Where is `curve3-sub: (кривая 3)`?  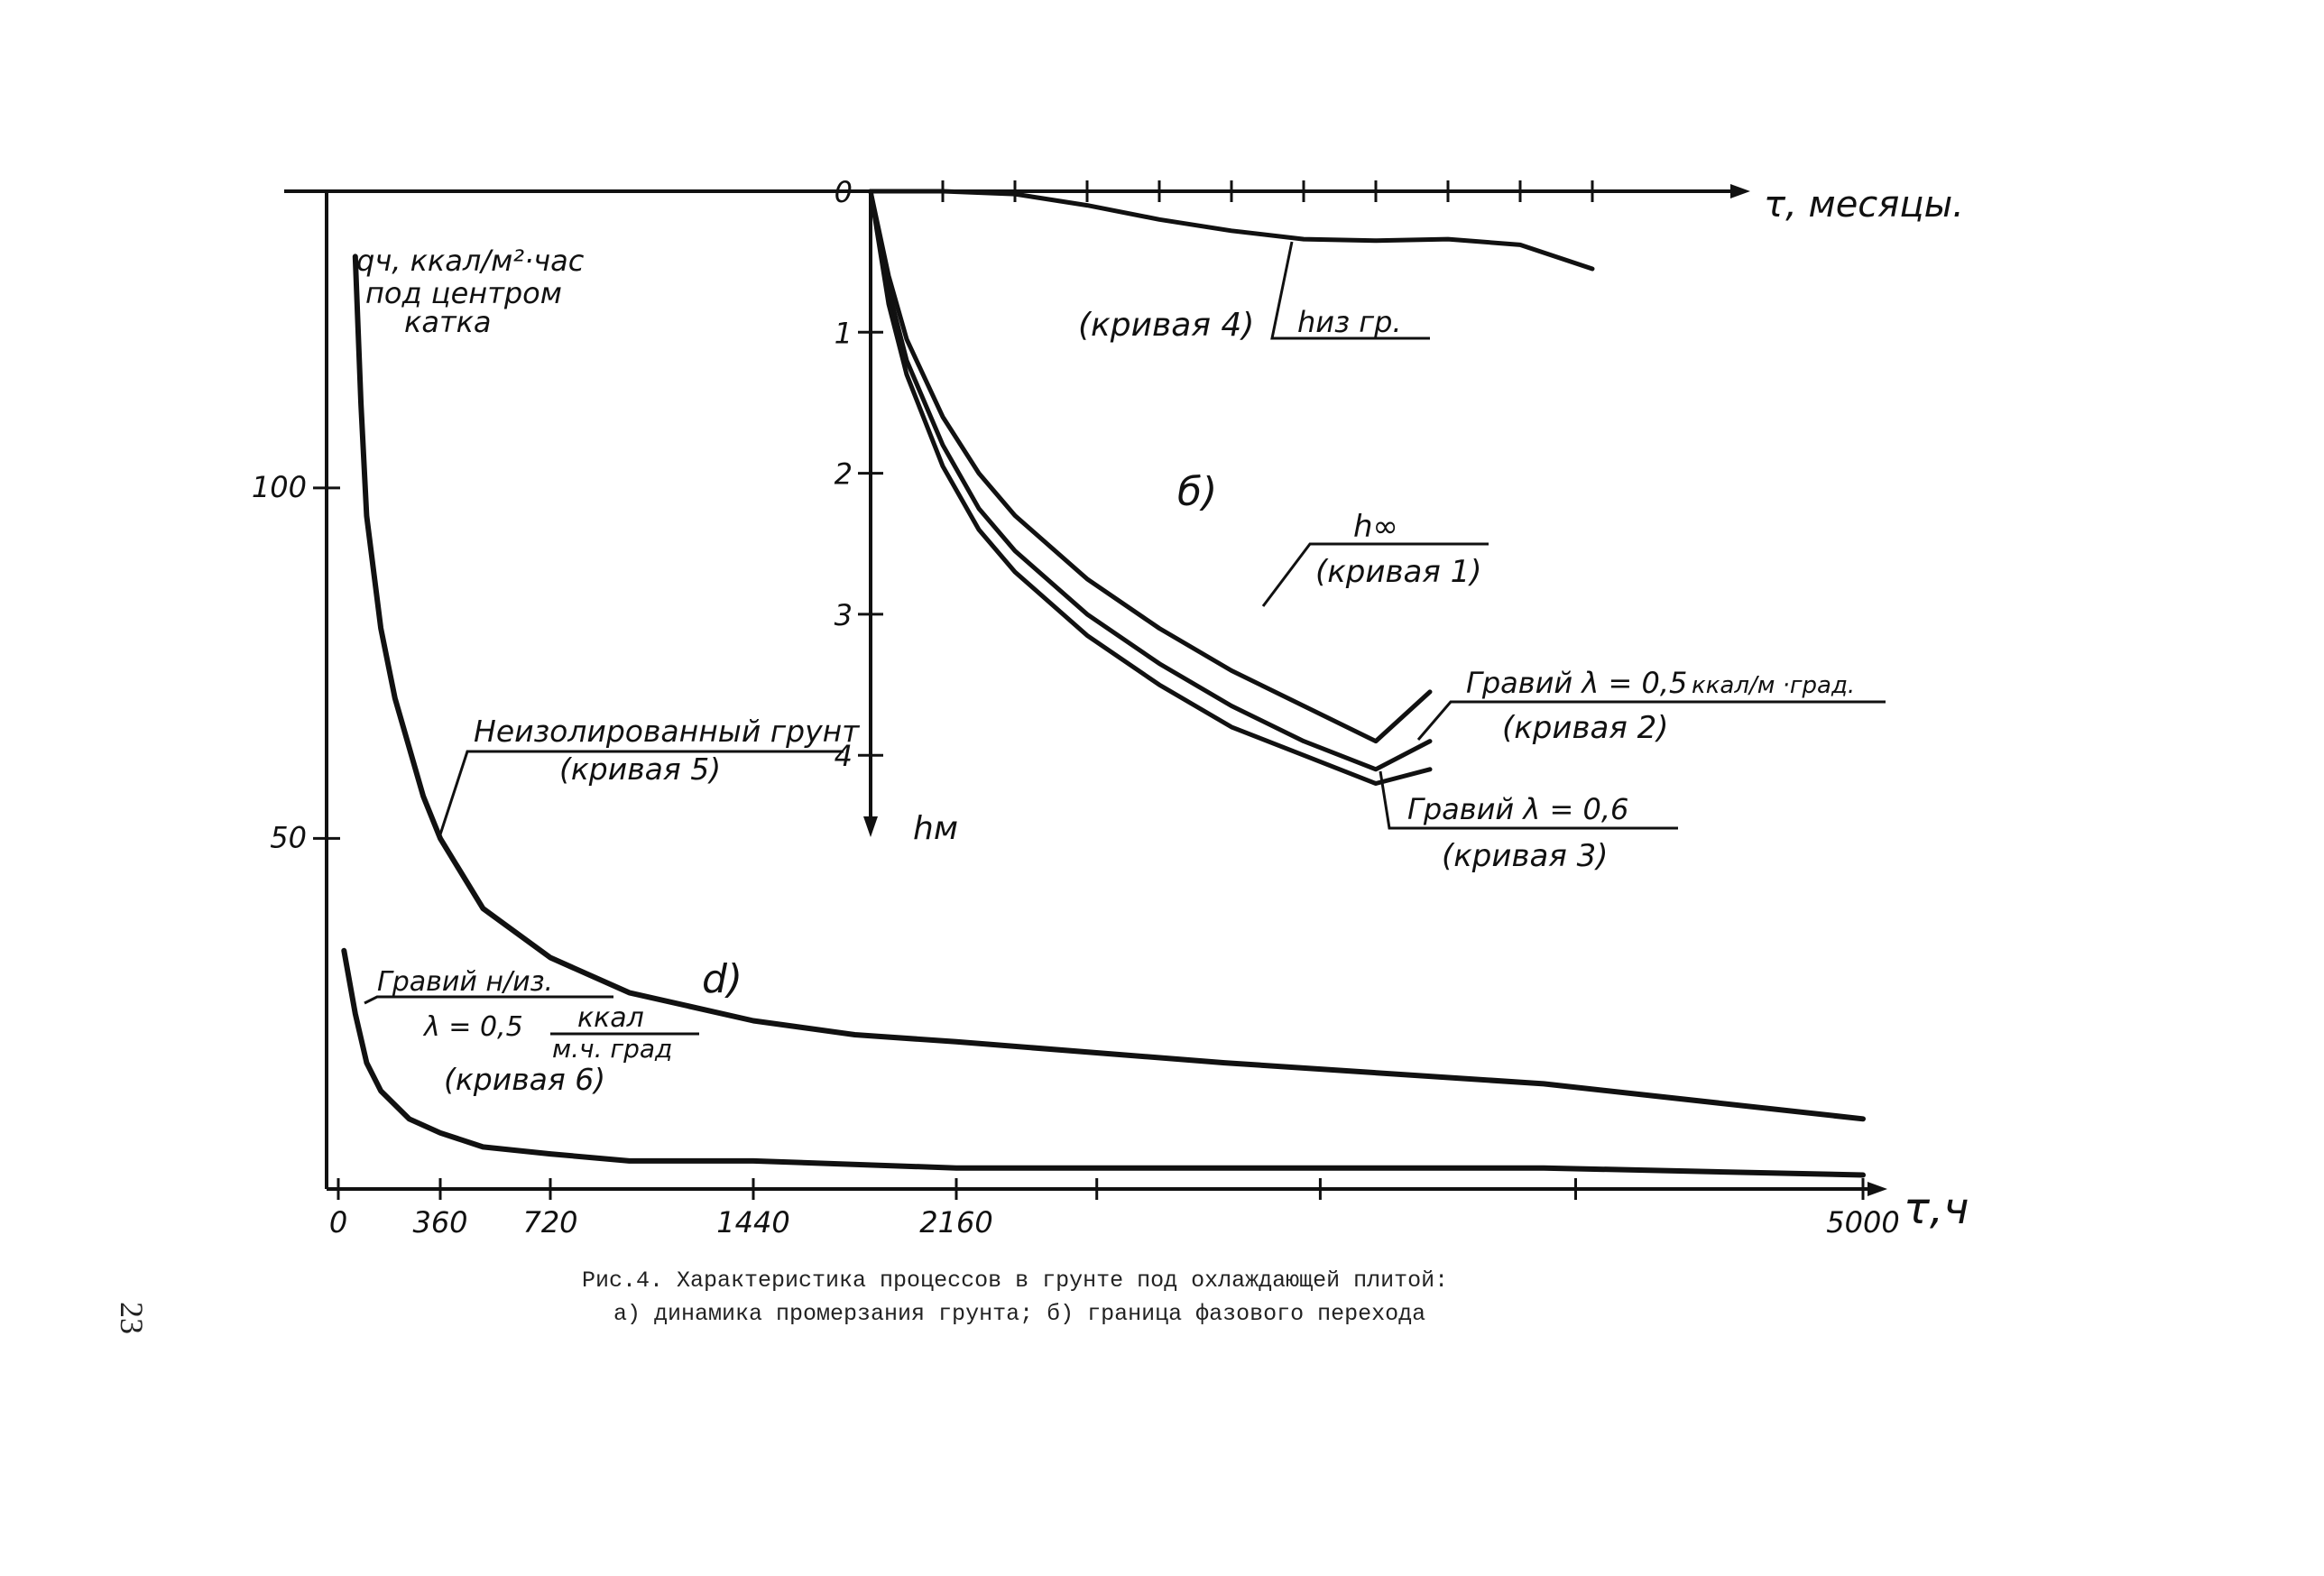
curve3-sub: (кривая 3) is located at coordinates (1525, 856).